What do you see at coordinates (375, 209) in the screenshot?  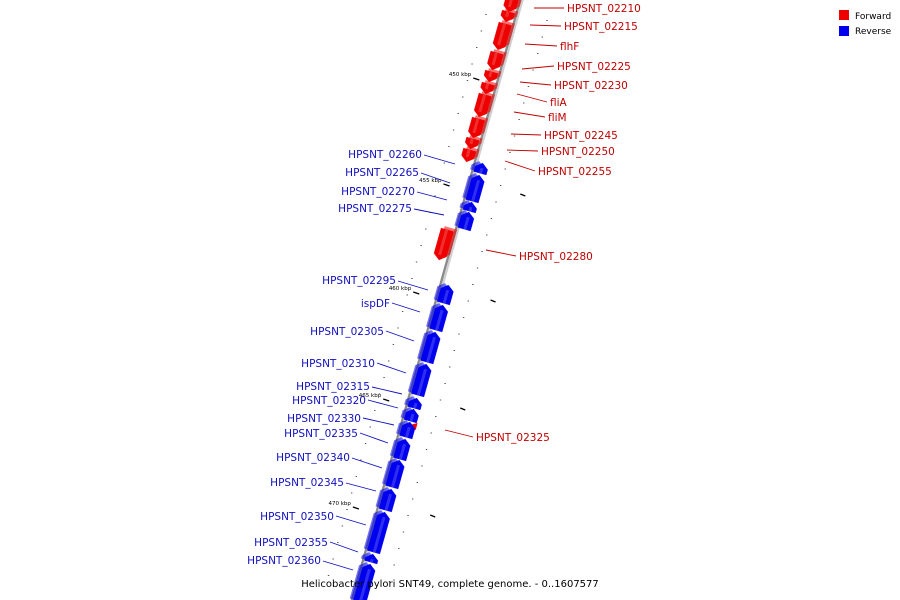 I see `gene-hpsnt-02275-label: HPSNT_02275` at bounding box center [375, 209].